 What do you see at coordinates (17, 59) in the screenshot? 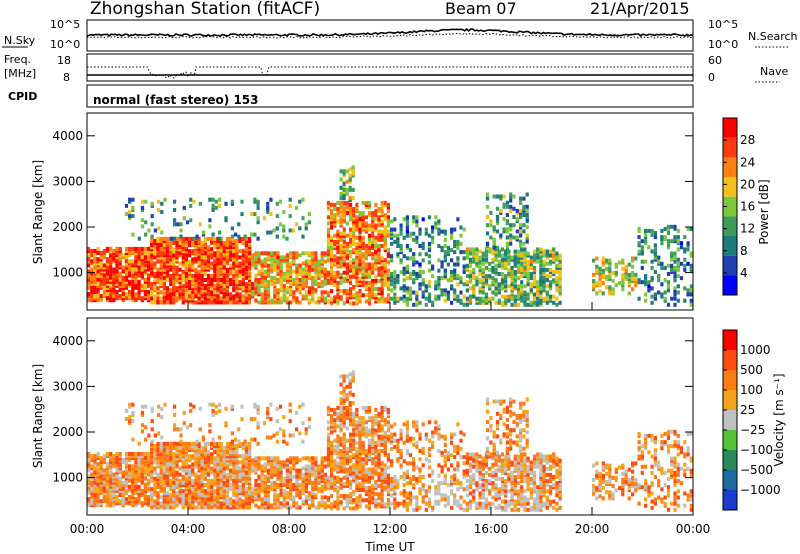
I see `freq-label-line1: Freq.` at bounding box center [17, 59].